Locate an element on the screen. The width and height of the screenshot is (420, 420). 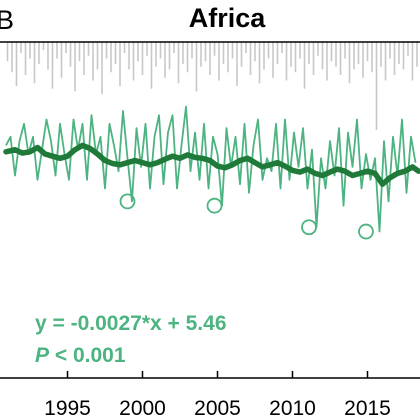
x-tick-label: 2010 is located at coordinates (292, 408).